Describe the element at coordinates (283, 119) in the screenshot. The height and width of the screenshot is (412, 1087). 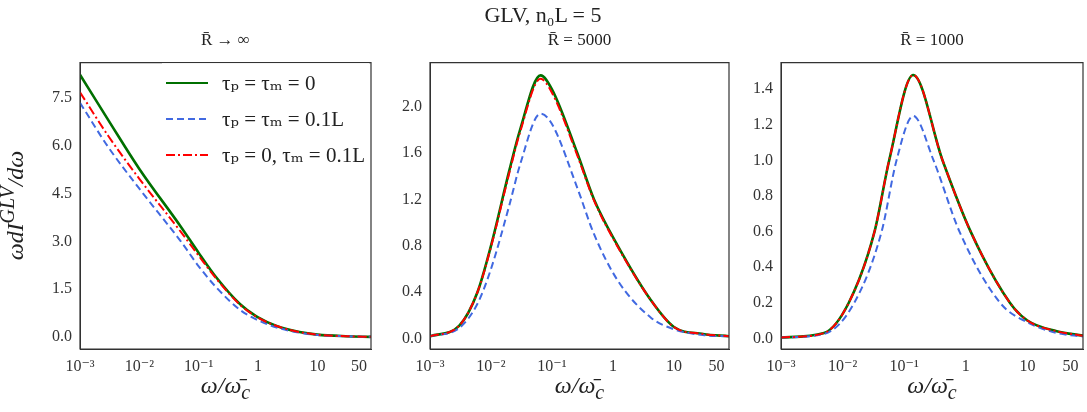
I see `legend-label: τₚ = τₘ = 0.1L` at that location.